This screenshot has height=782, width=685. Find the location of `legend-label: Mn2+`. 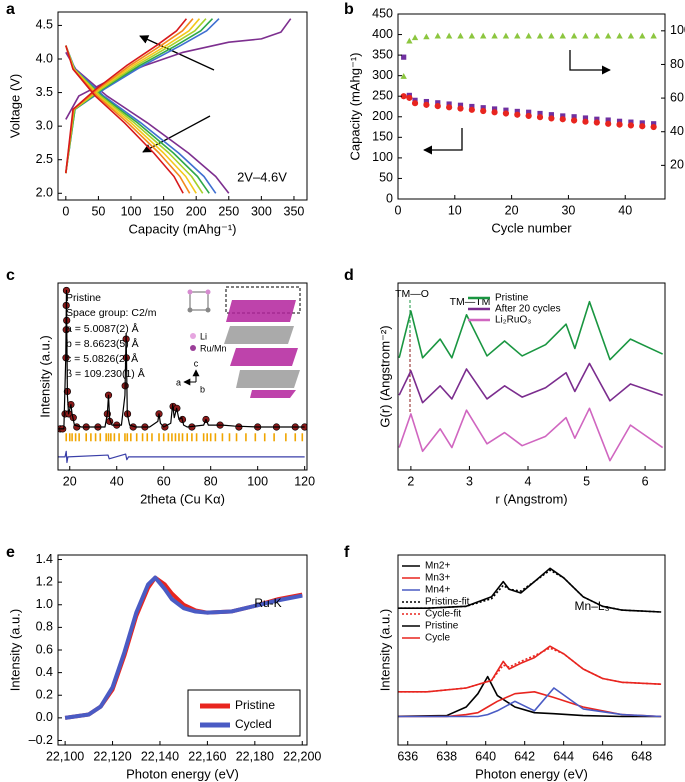

legend-label: Mn2+ is located at coordinates (437, 566).